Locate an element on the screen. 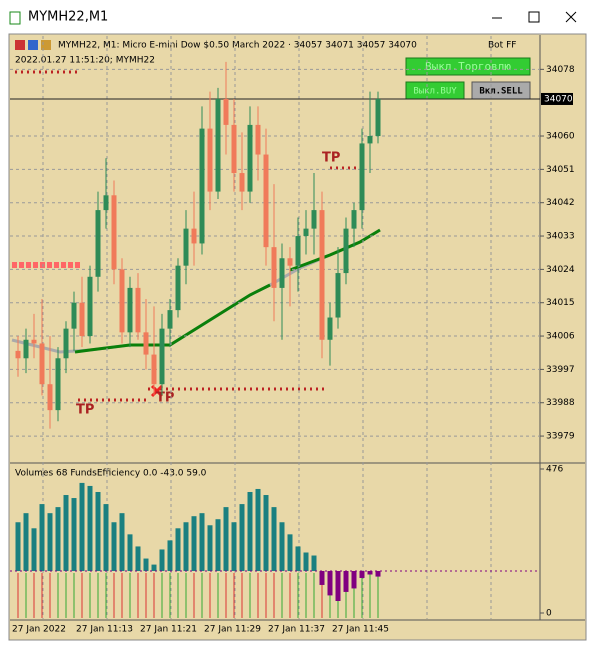  x-tick-label: 27 Jan 11:21 is located at coordinates (168, 630).